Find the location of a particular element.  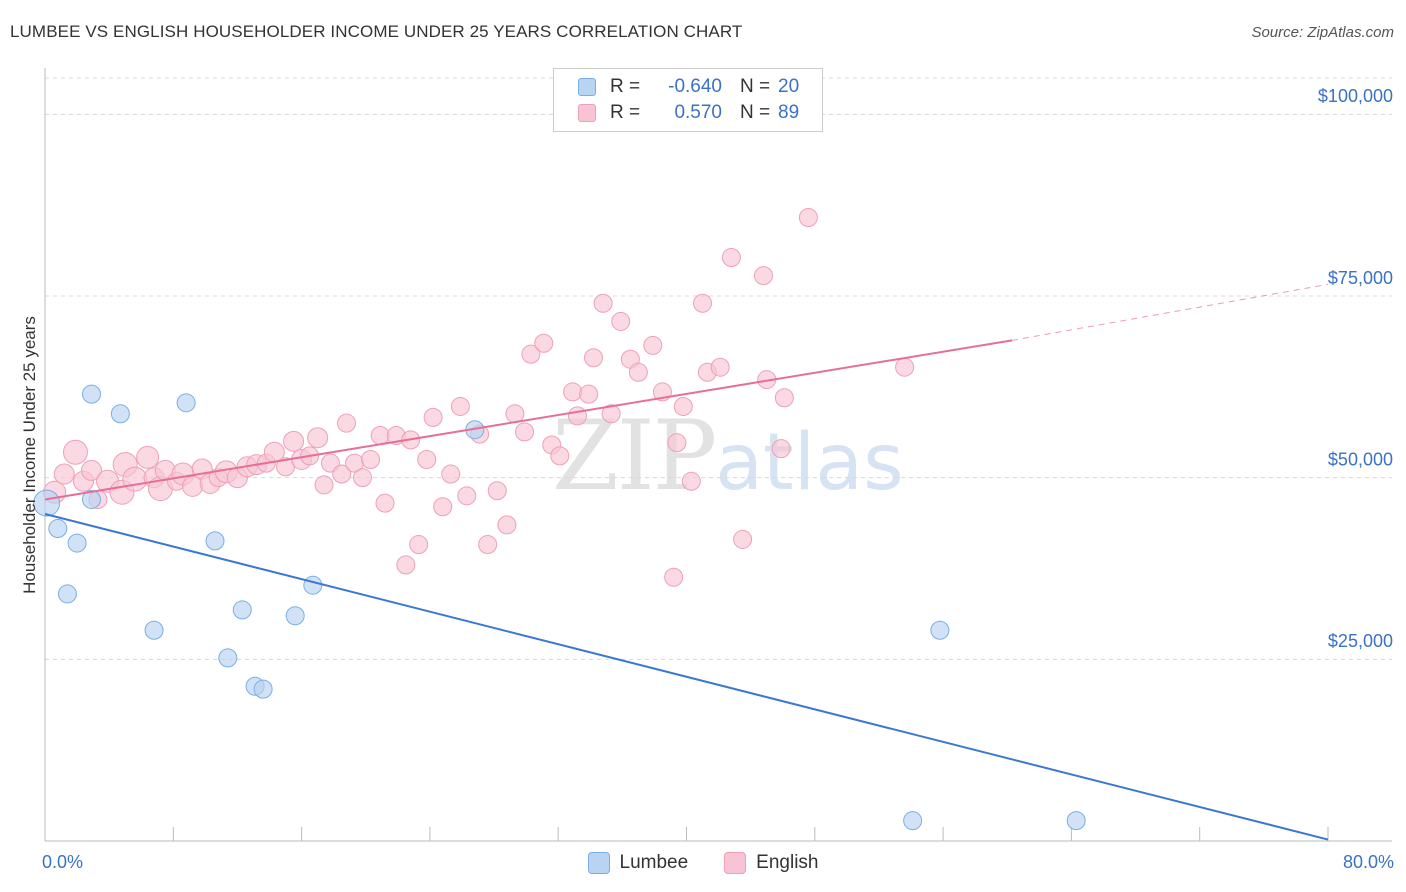

legend-item-english: English is located at coordinates (771, 863).